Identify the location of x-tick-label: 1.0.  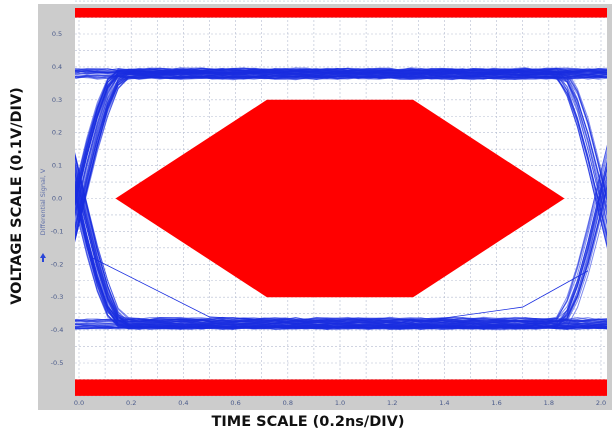
(340, 403).